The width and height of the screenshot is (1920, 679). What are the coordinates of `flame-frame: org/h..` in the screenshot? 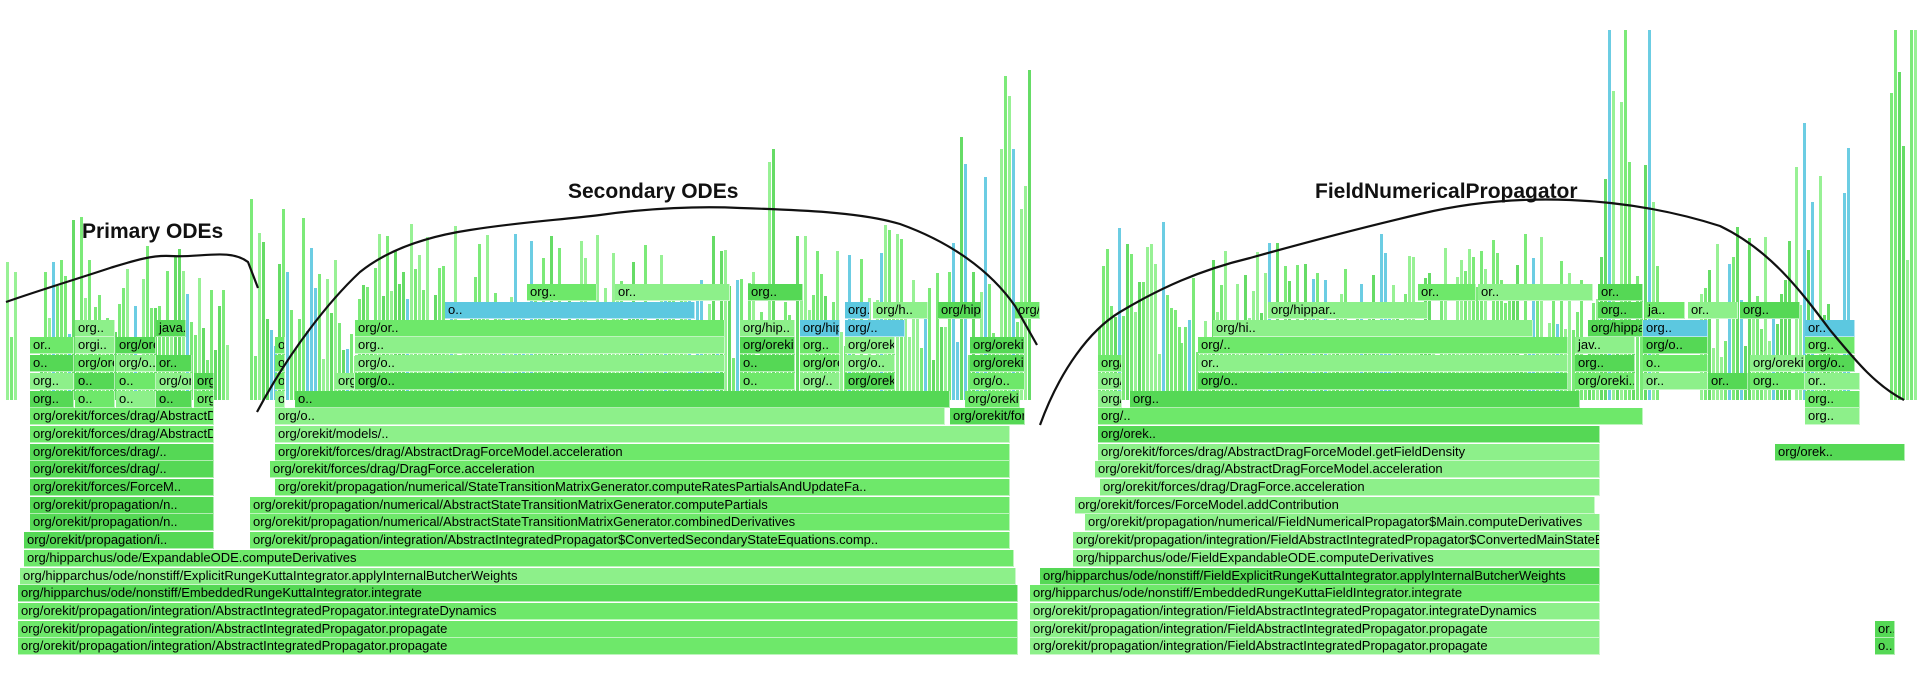 It's located at (1027, 310).